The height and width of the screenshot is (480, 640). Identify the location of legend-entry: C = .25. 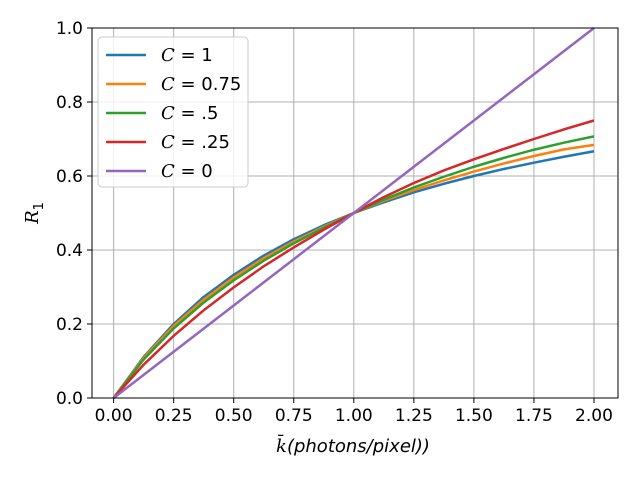
(195, 142).